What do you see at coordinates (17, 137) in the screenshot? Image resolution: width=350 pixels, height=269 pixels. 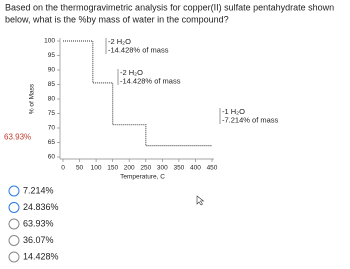 I see `marker-label: 63.93%` at bounding box center [17, 137].